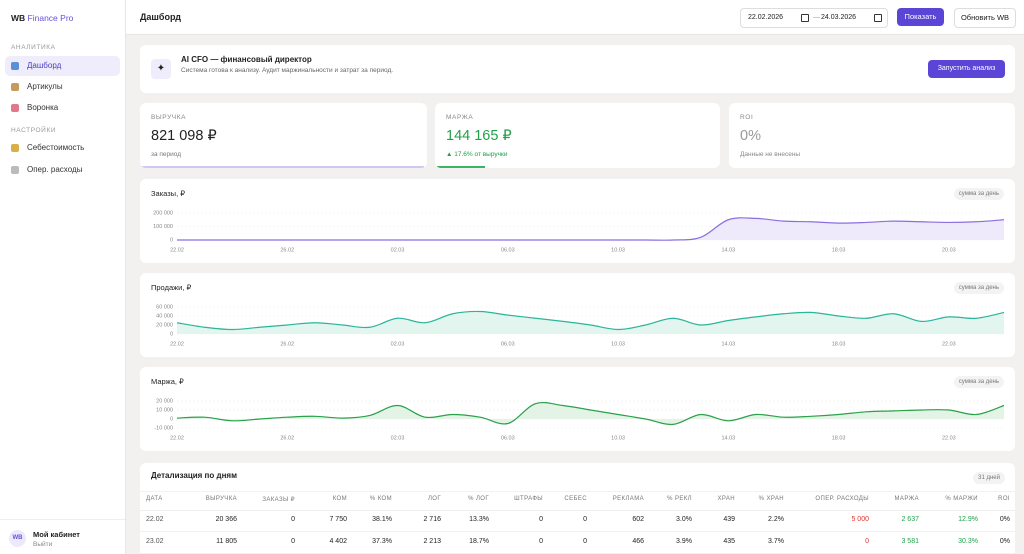 This screenshot has height=554, width=1024. I want to click on date-sep: —, so click(816, 17).